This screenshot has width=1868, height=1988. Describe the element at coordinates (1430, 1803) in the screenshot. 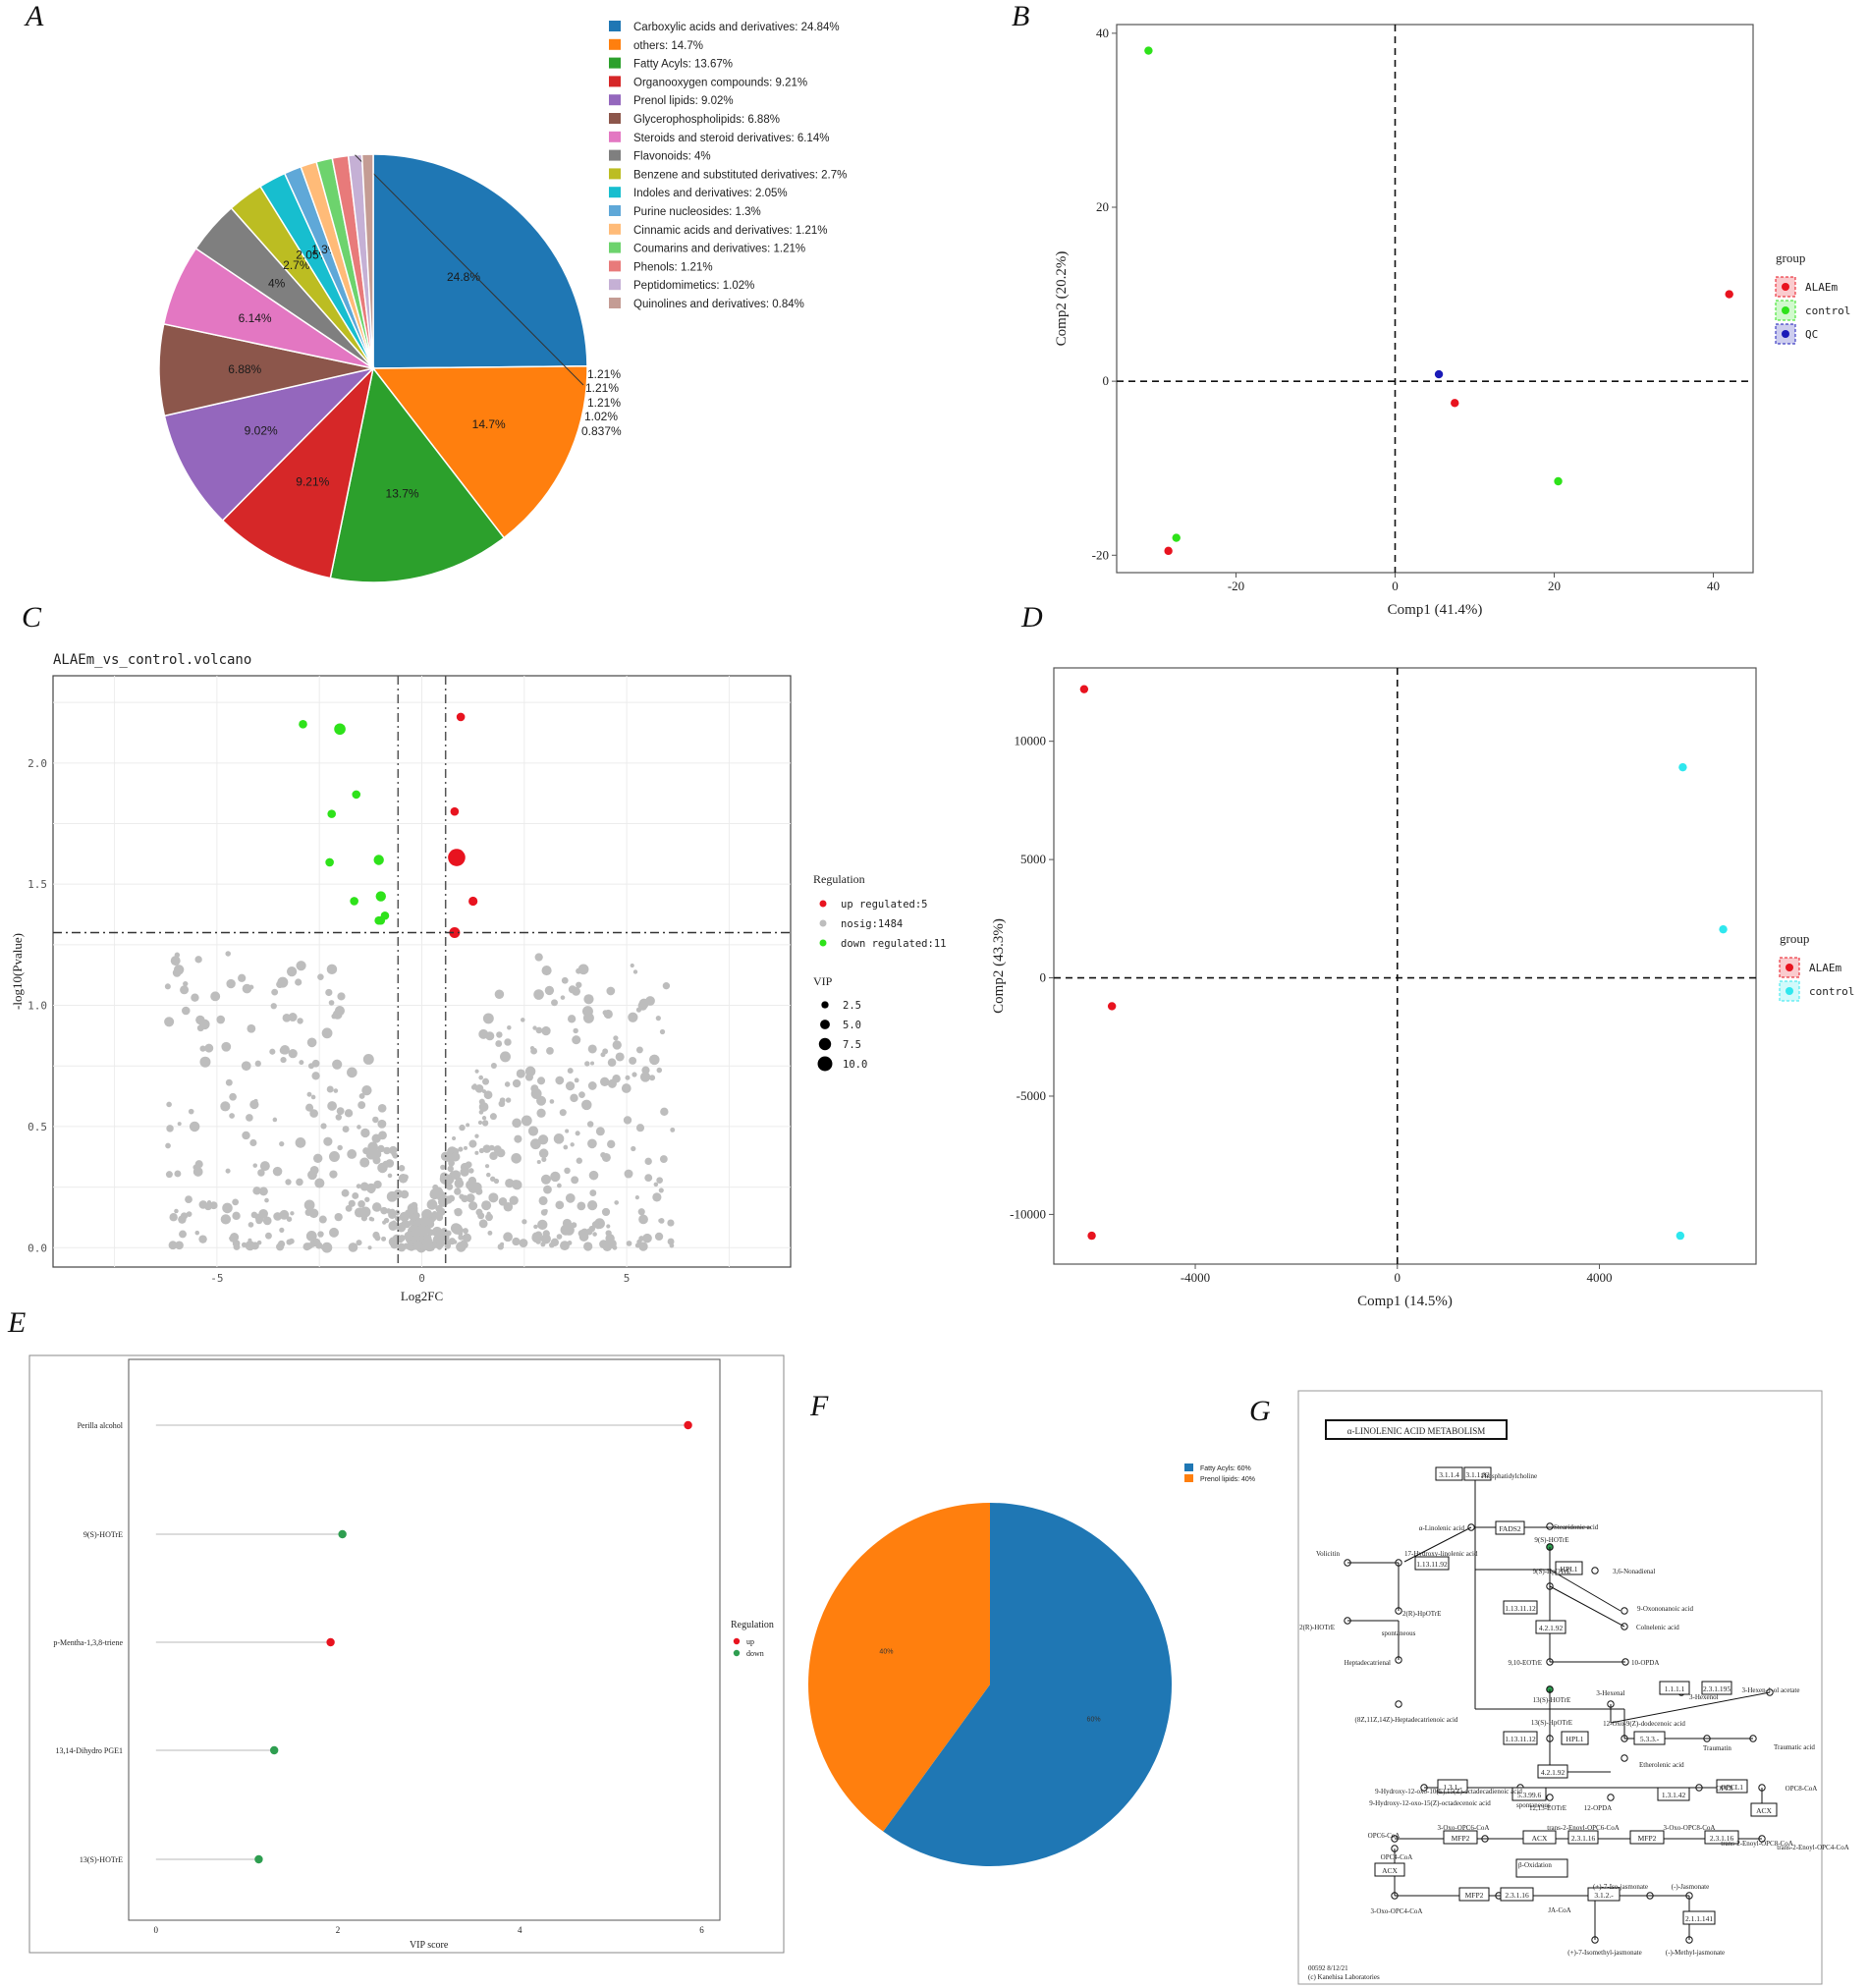

I see `compound-label: 9-Hydroxy-12-oxo-15(Z)-octadecenoic acid` at that location.